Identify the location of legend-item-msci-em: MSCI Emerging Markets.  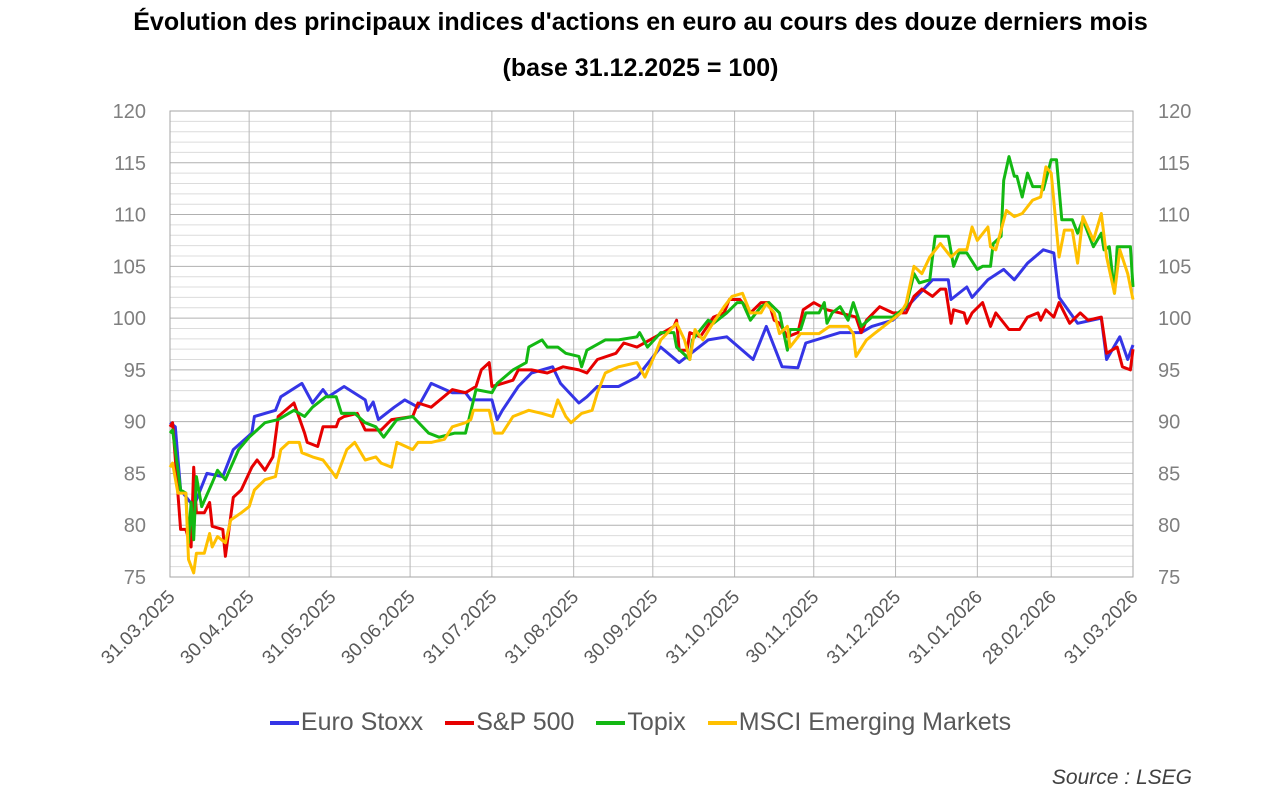
(859, 722).